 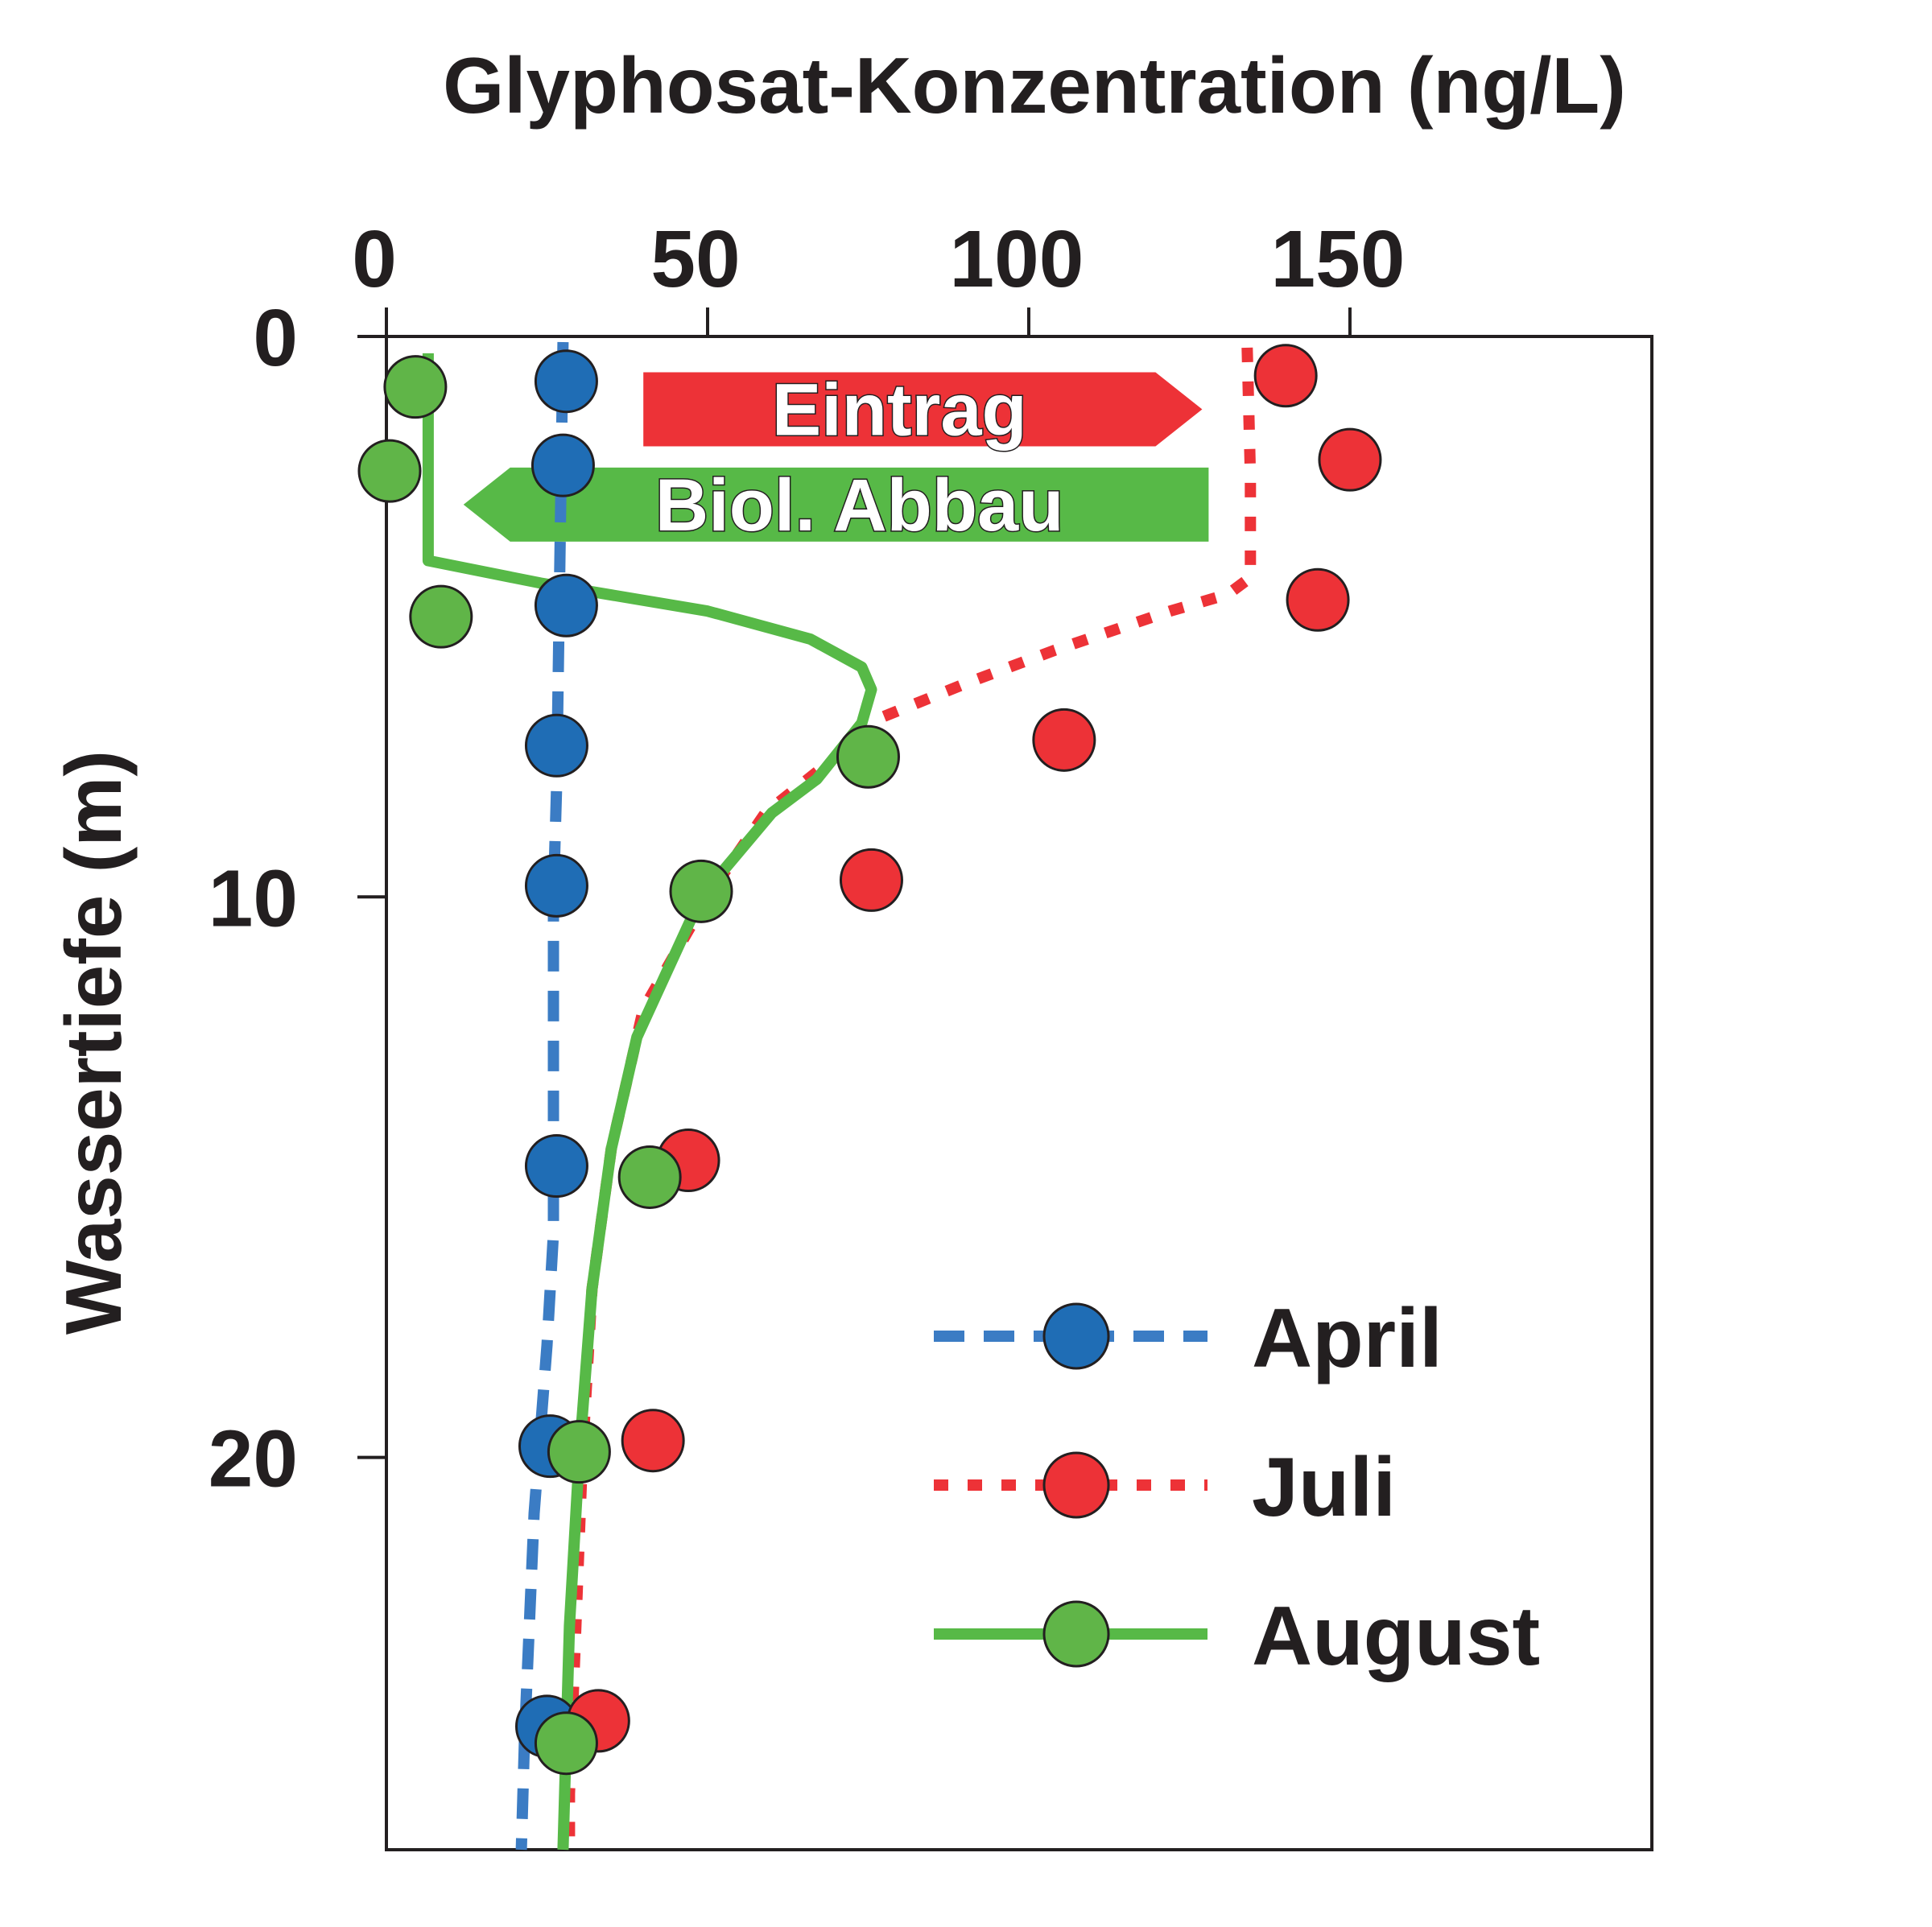 What do you see at coordinates (1076, 1336) in the screenshot?
I see `legend-marker-april` at bounding box center [1076, 1336].